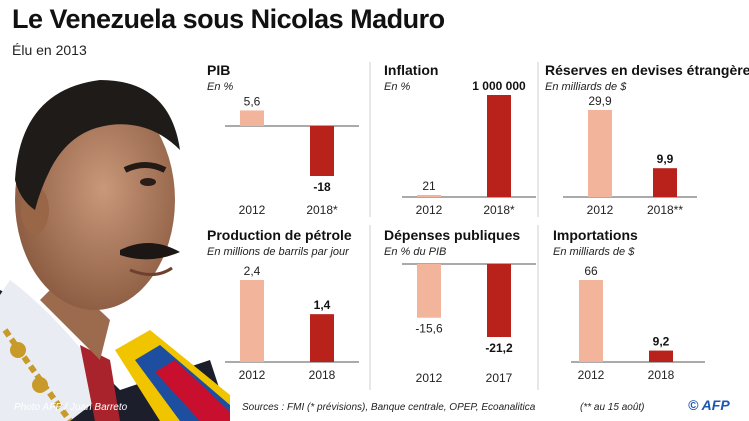  Describe the element at coordinates (411, 70) in the screenshot. I see `chart-1-title: Inflation` at that location.